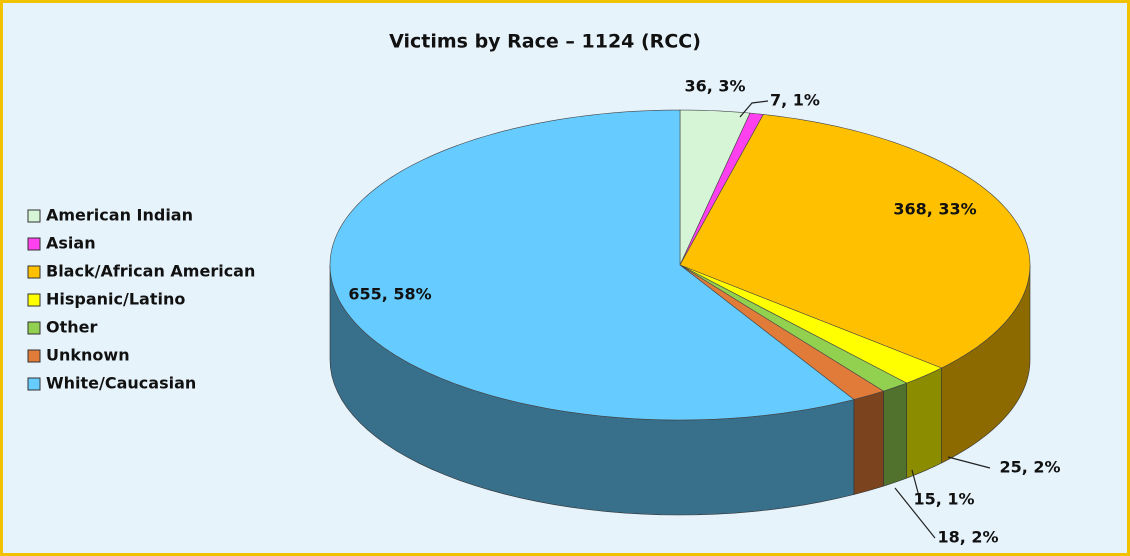 The image size is (1130, 556). What do you see at coordinates (545, 42) in the screenshot?
I see `chart-title: Victims by Race – 1124 (RCC)` at bounding box center [545, 42].